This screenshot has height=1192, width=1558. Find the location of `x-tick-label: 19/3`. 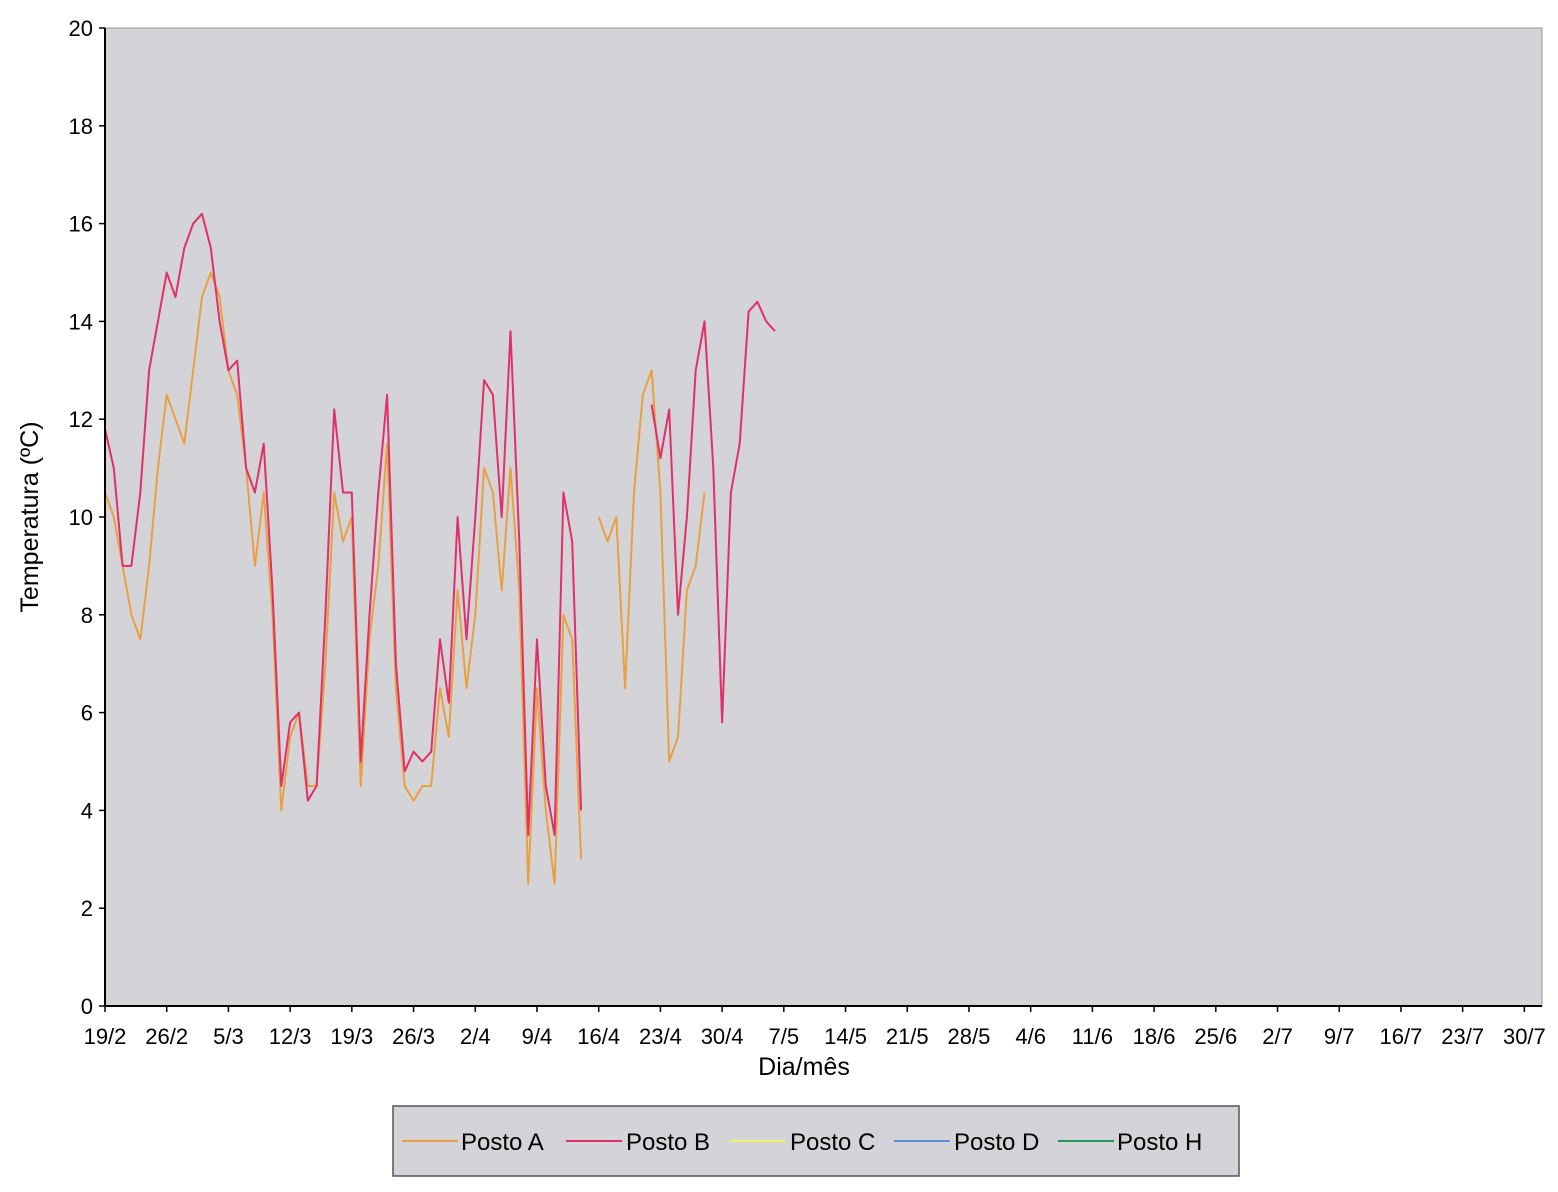

x-tick-label: 19/3 is located at coordinates (351, 1036).